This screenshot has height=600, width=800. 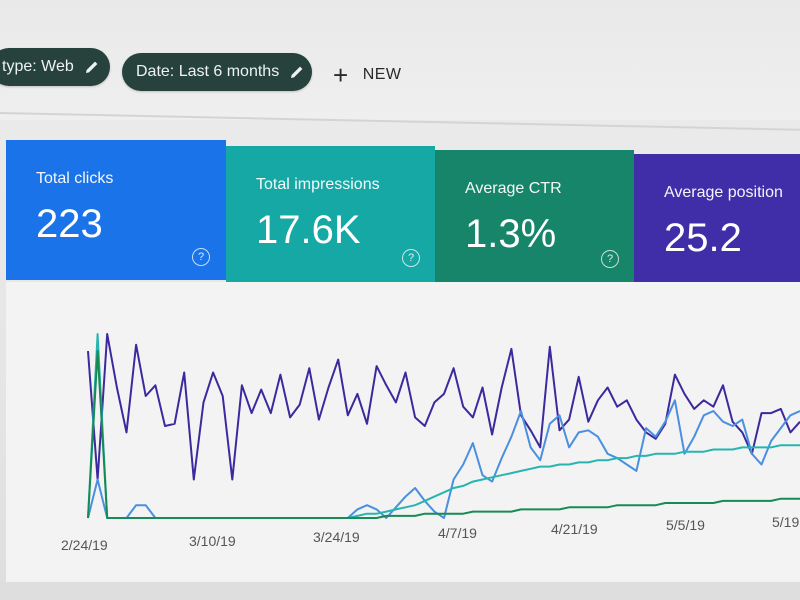 What do you see at coordinates (785, 522) in the screenshot?
I see `x-tick-label: 5/19` at bounding box center [785, 522].